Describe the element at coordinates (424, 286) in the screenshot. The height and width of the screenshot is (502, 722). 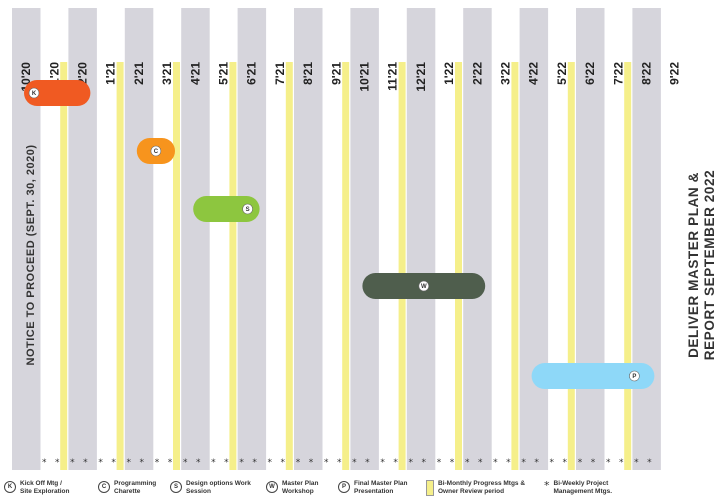
I see `phase-icon-w` at that location.